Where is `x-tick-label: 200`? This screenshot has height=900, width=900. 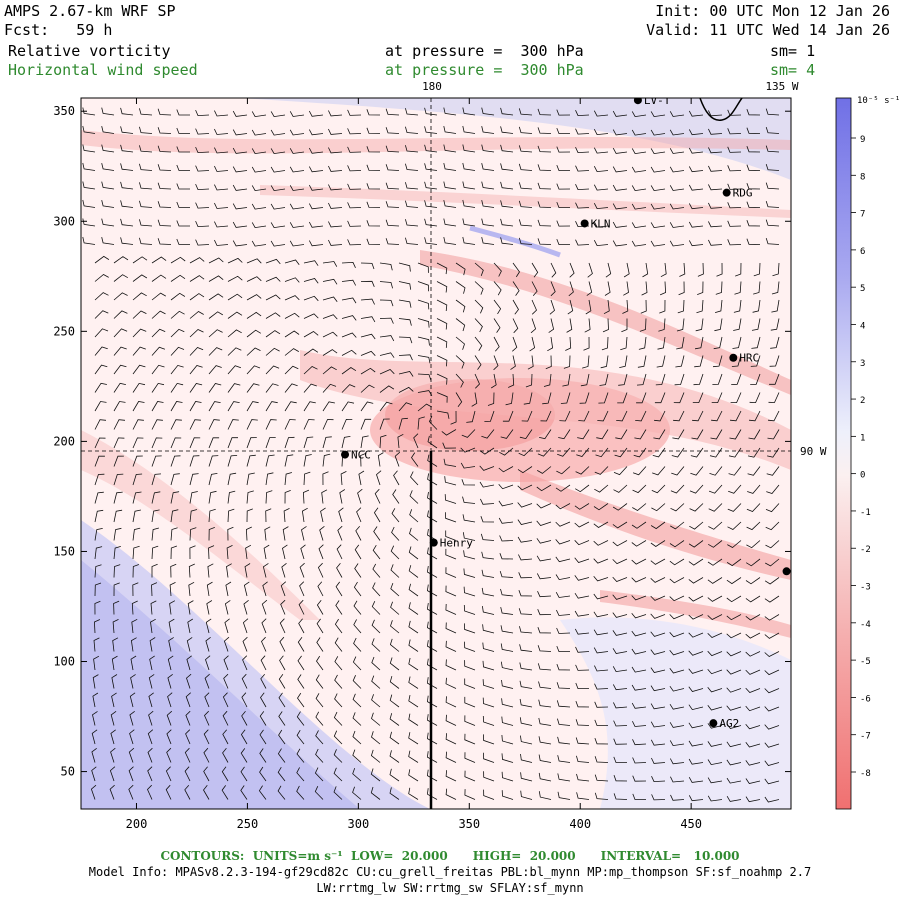 x-tick-label: 200 is located at coordinates (137, 824).